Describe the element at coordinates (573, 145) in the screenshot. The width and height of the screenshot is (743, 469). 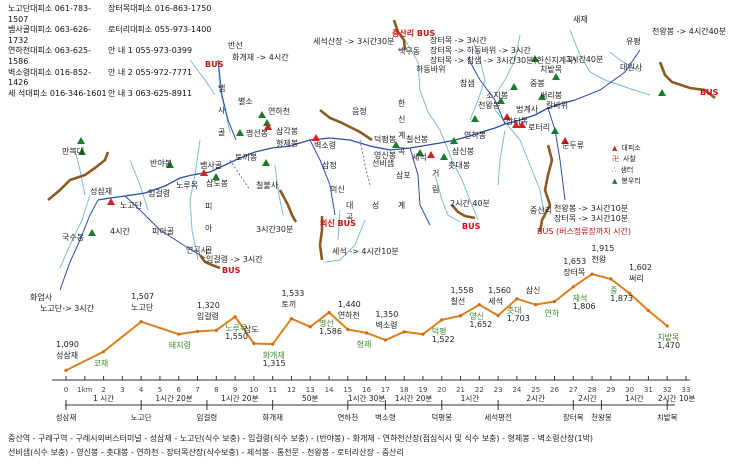
I see `sudeuru-label: 순두류` at that location.